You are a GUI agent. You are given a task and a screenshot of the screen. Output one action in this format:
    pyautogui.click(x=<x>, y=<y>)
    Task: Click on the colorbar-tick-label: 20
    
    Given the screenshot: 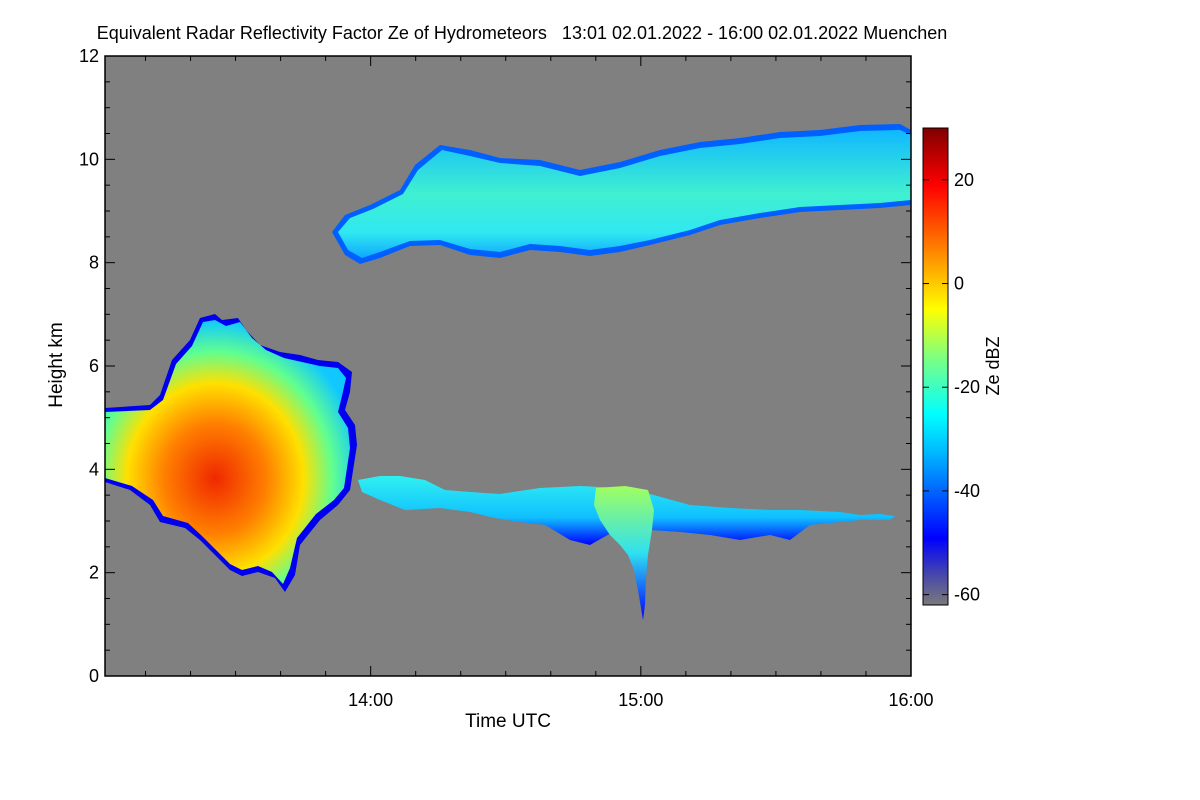 What is the action you would take?
    pyautogui.click(x=964, y=180)
    